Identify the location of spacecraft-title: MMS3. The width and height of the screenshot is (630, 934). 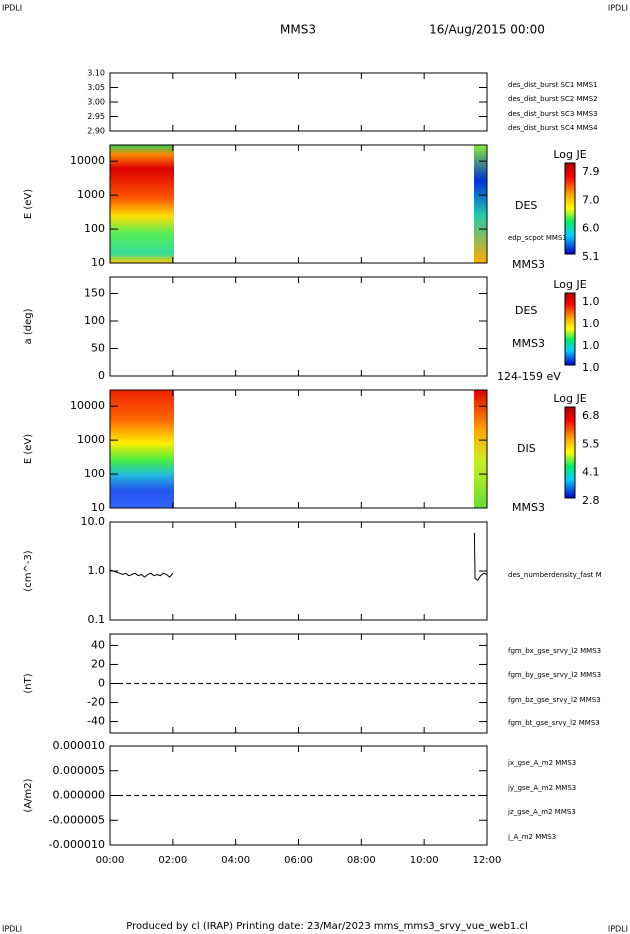
(298, 30).